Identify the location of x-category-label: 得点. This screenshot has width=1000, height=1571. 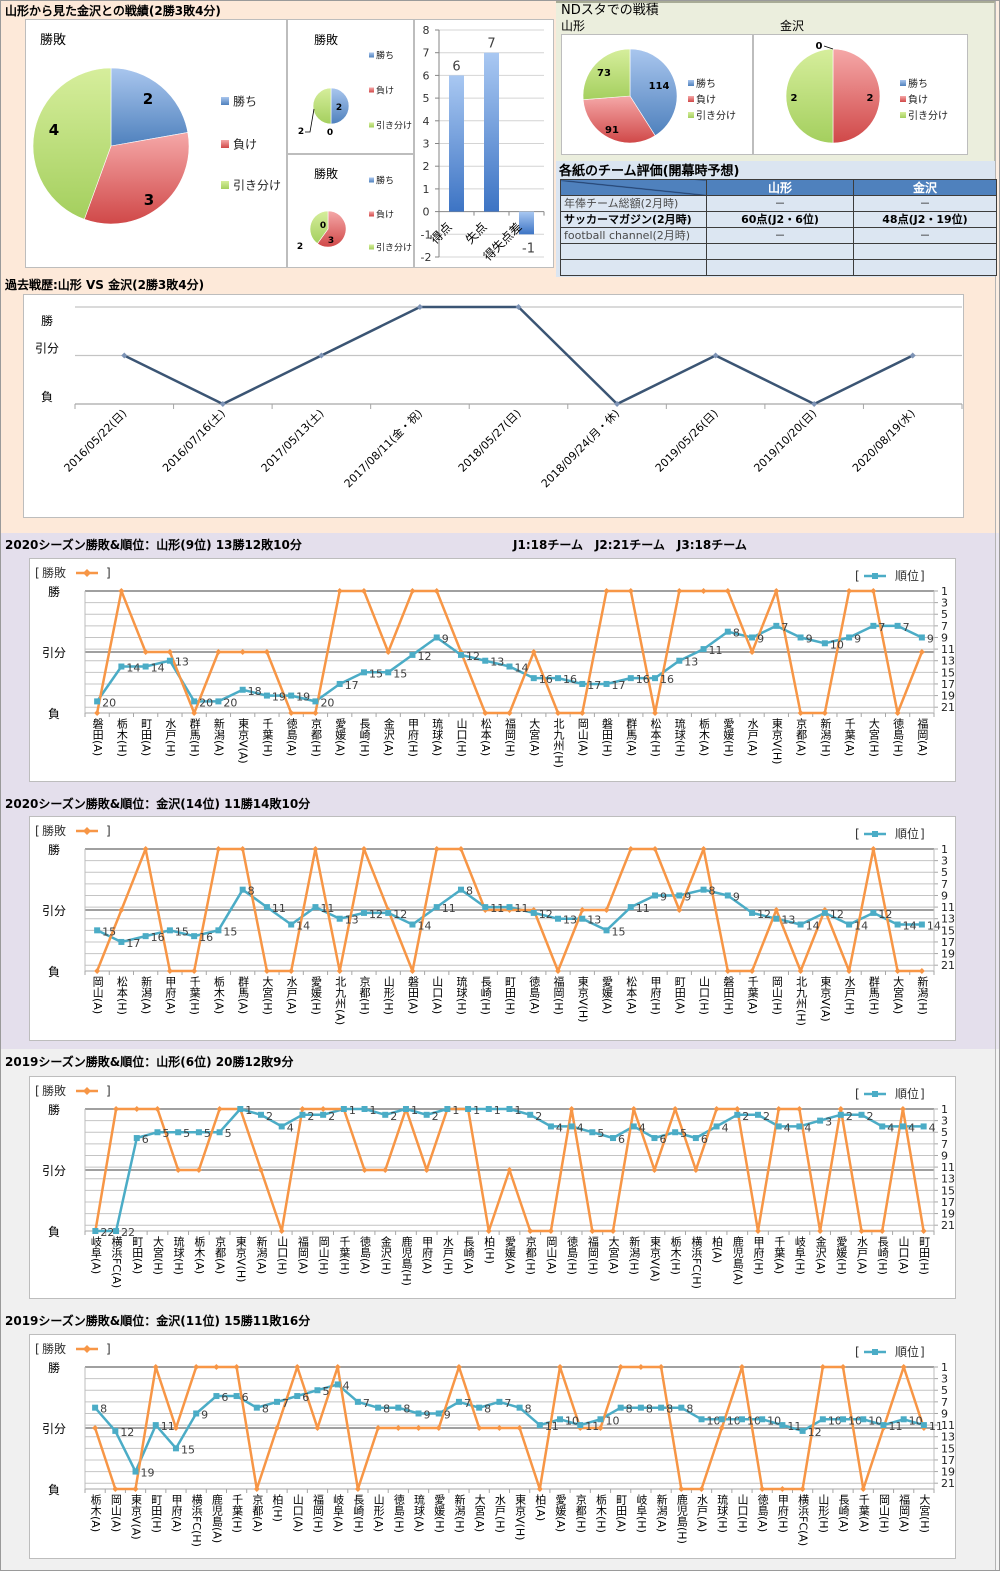
(441, 233).